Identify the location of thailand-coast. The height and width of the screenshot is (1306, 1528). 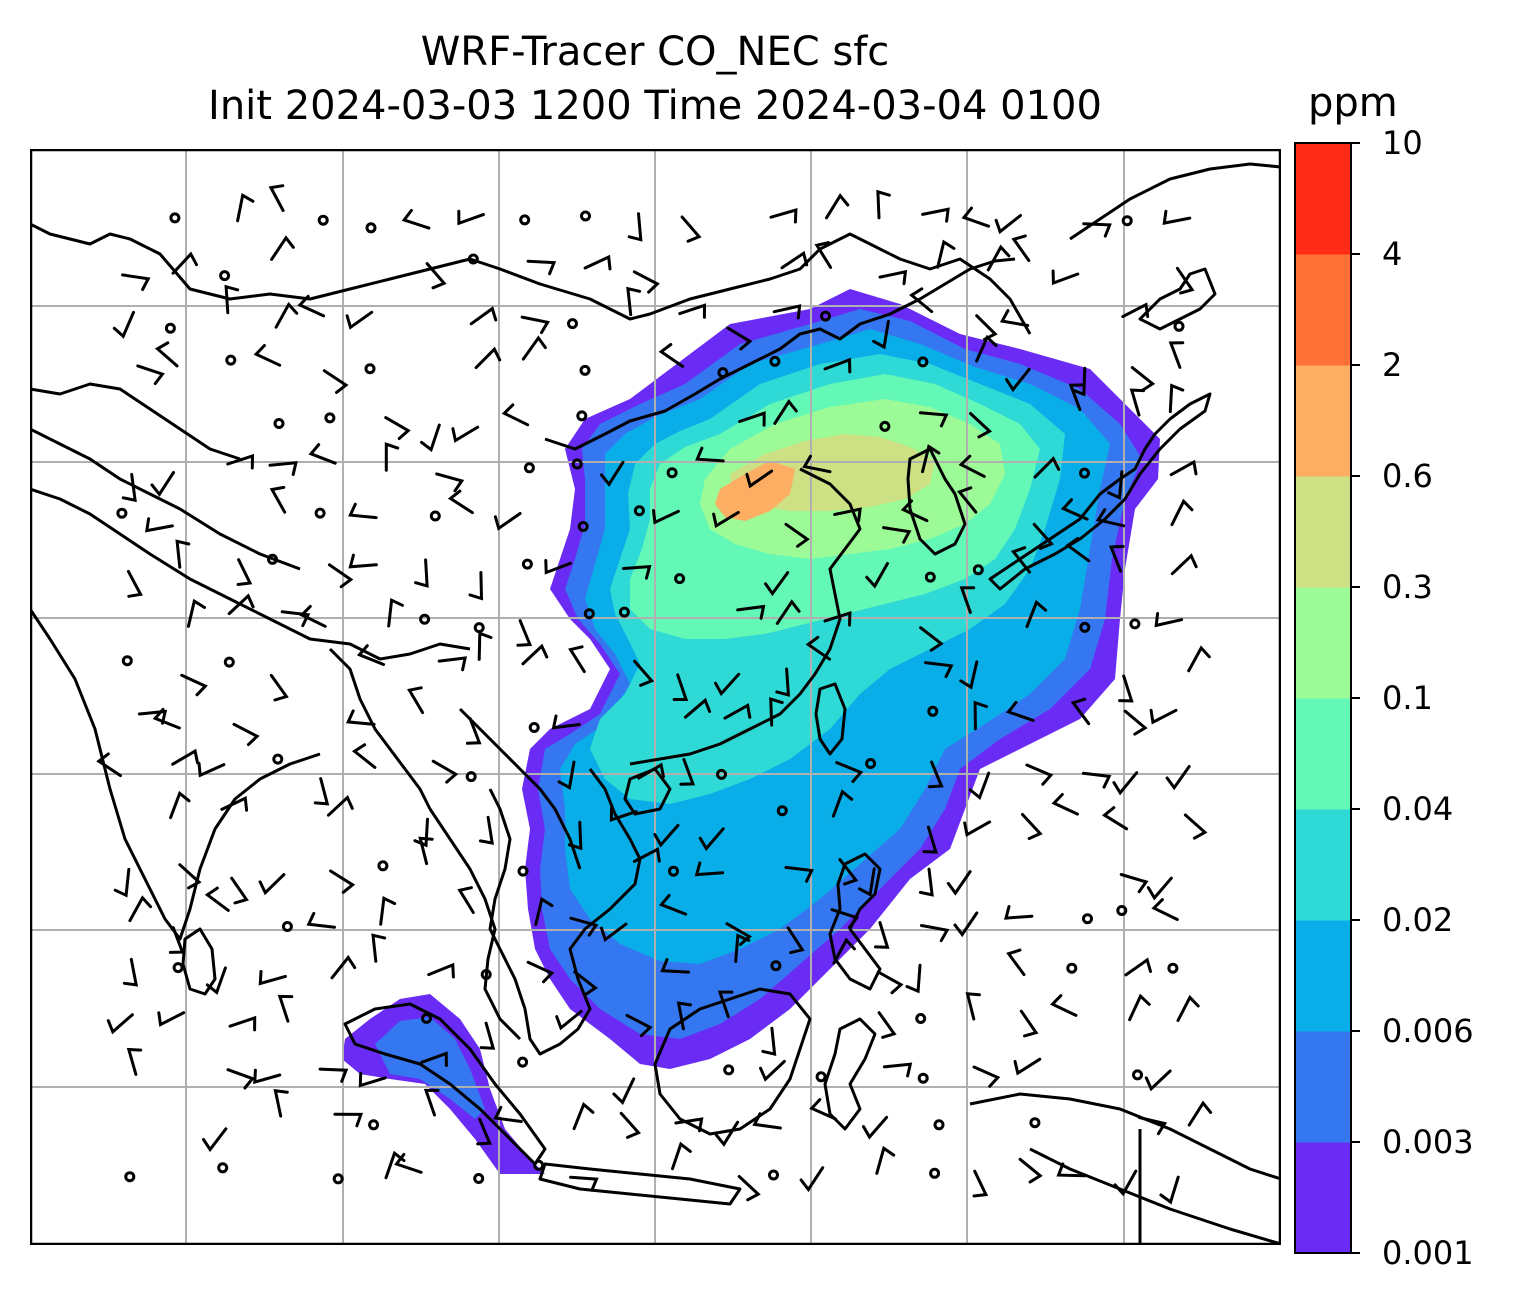
(475, 924).